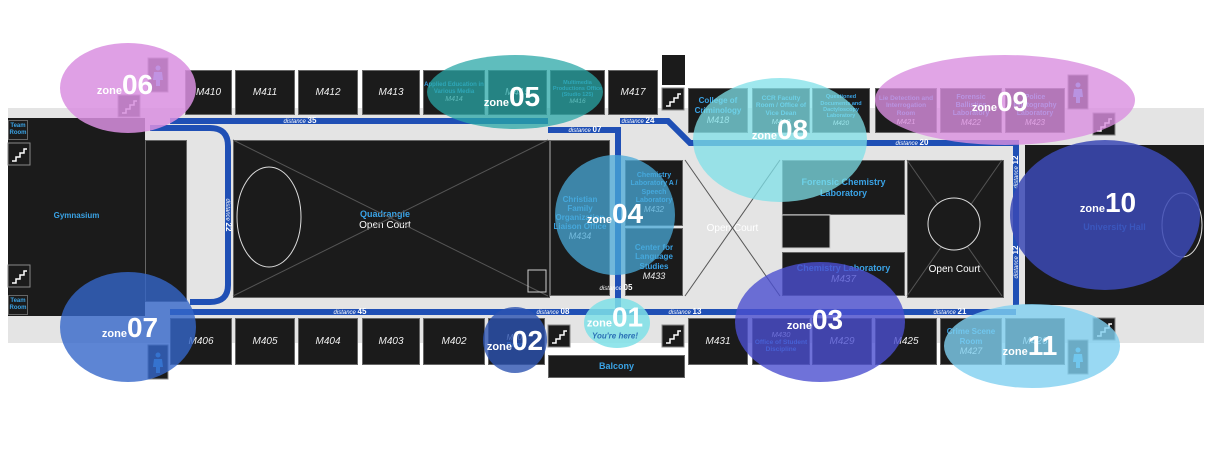 Image resolution: width=1212 pixels, height=461 pixels. What do you see at coordinates (1012, 101) in the screenshot?
I see `zone-number: 09` at bounding box center [1012, 101].